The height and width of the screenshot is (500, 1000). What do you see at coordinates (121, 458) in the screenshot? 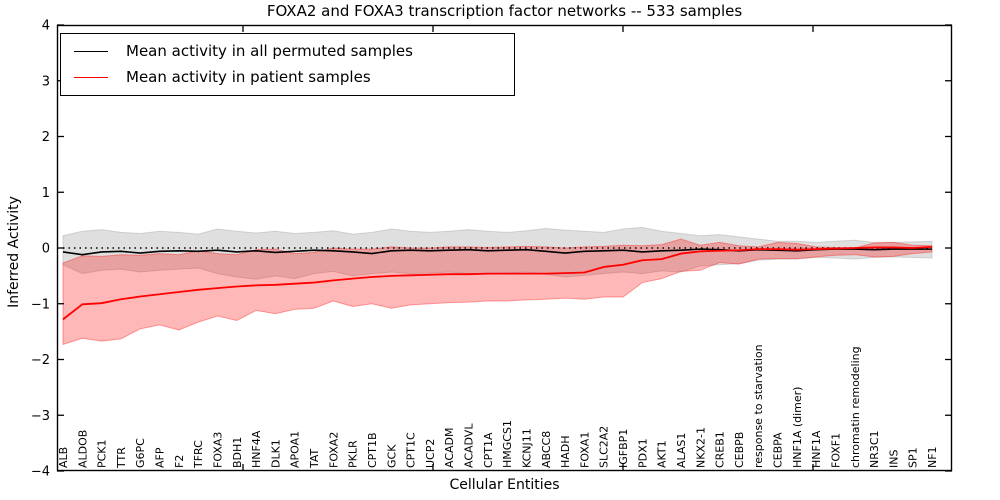
I see `x-tick-label: TTR` at bounding box center [121, 458].